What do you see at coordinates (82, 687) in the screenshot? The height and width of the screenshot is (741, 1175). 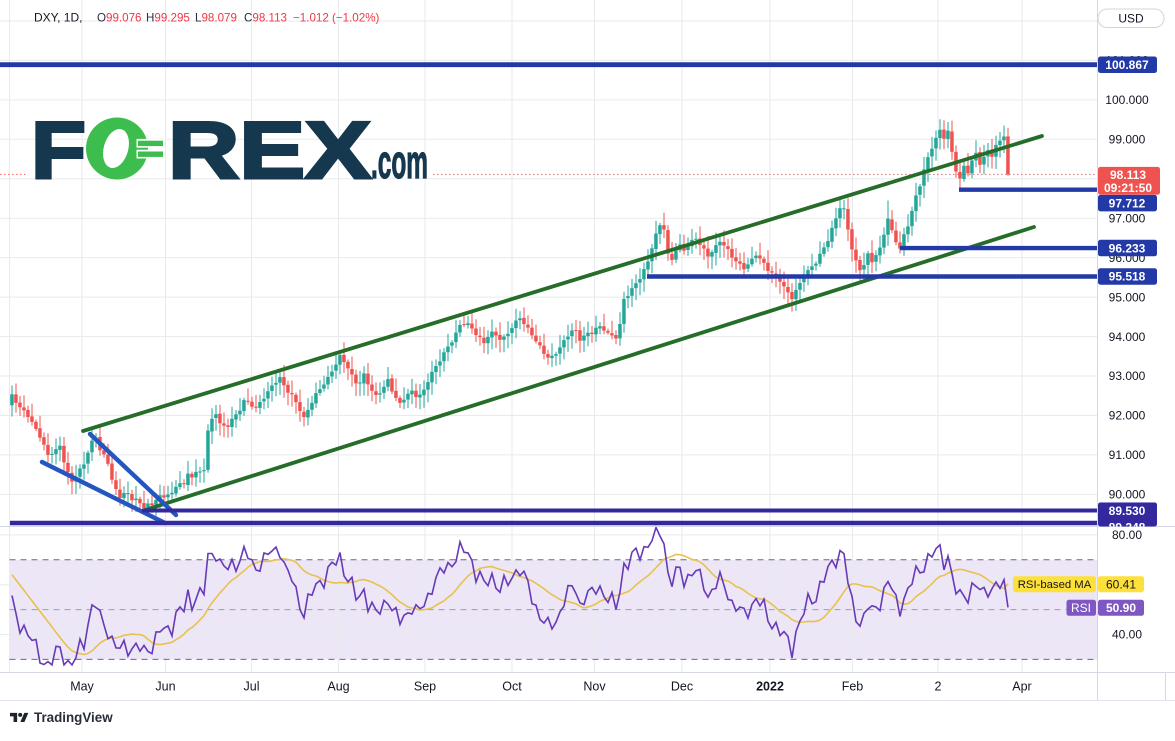 I see `svg-text: May` at bounding box center [82, 687].